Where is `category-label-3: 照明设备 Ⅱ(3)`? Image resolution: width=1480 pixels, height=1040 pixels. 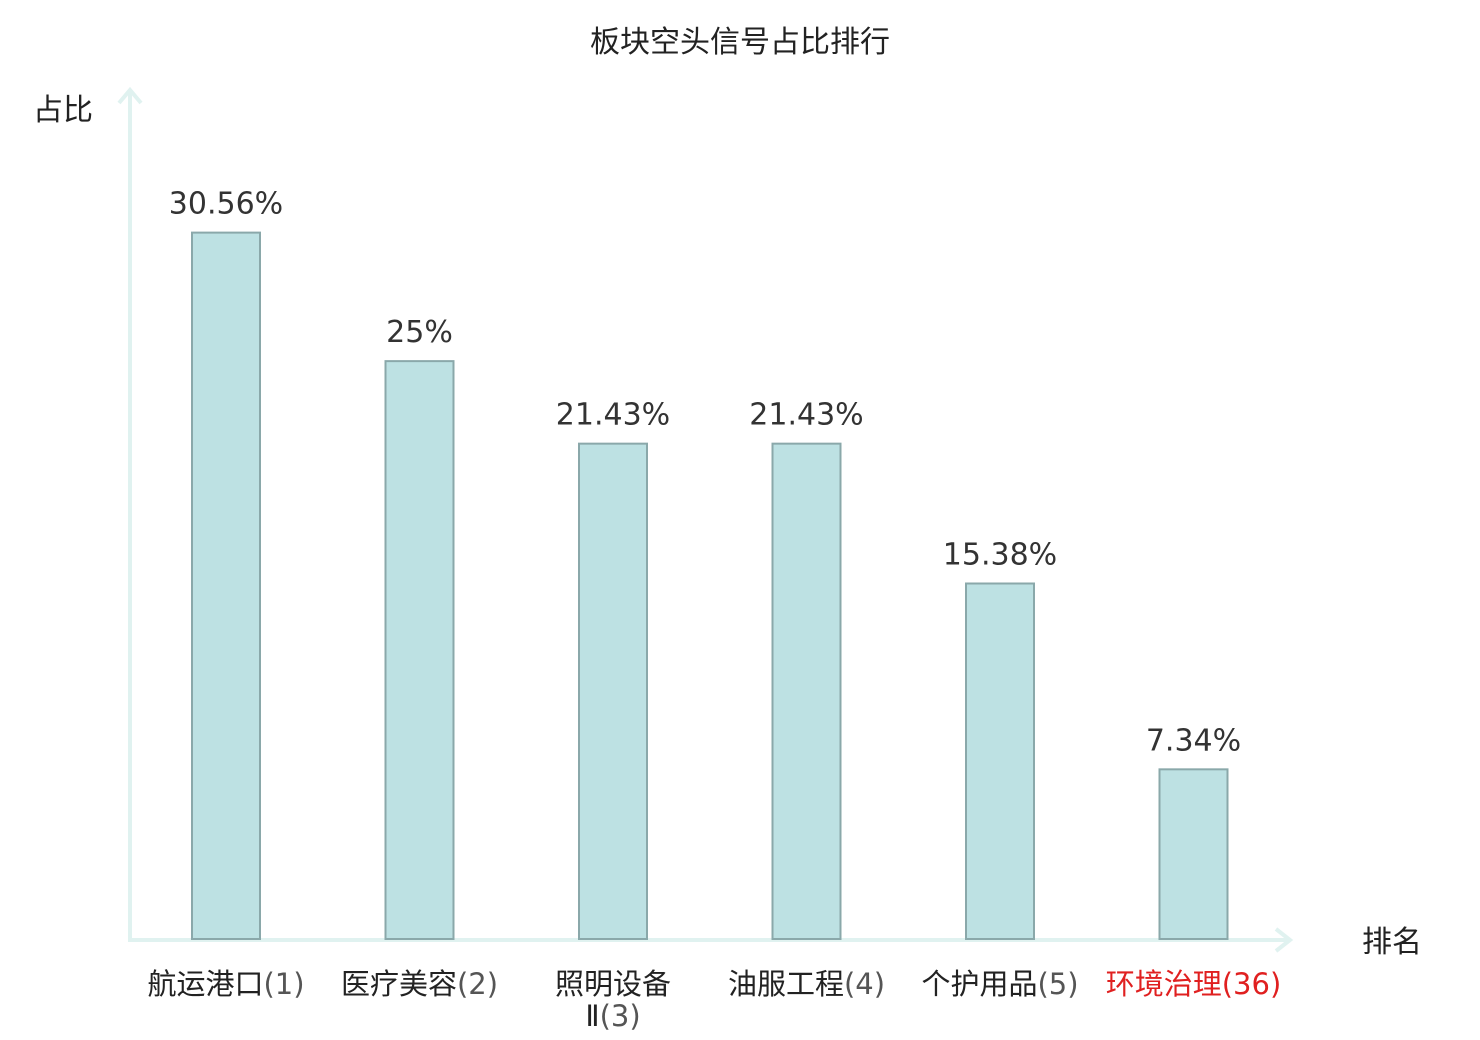 category-label-3: 照明设备 Ⅱ(3) is located at coordinates (613, 1000).